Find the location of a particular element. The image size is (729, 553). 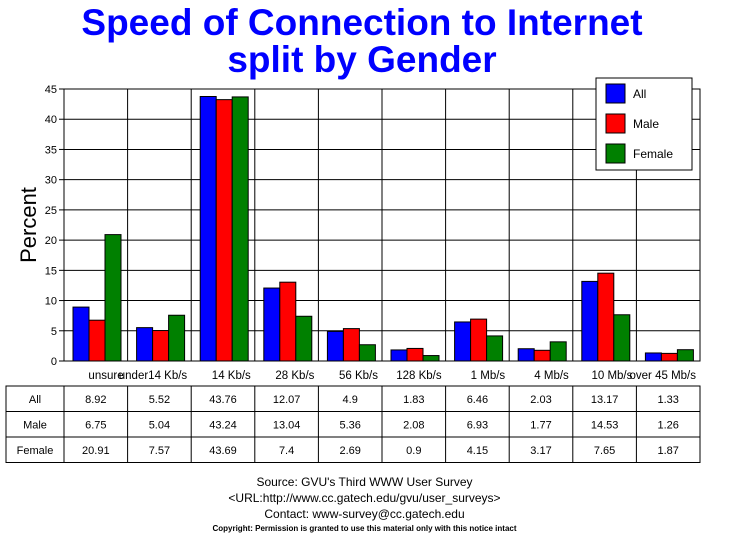

y-tick-label: 35 is located at coordinates (51, 150).